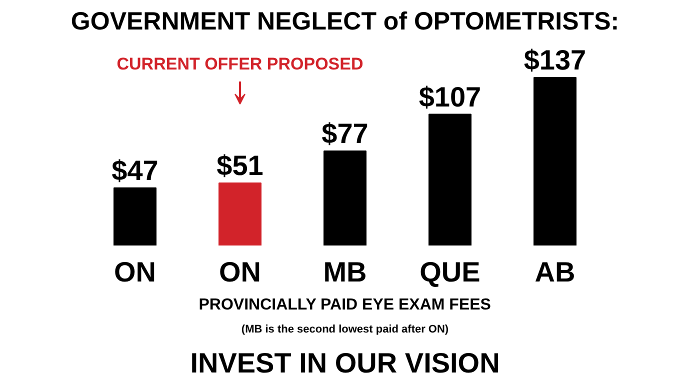 Image resolution: width=680 pixels, height=383 pixels. Describe the element at coordinates (135, 170) in the screenshot. I see `data-label: $47` at that location.